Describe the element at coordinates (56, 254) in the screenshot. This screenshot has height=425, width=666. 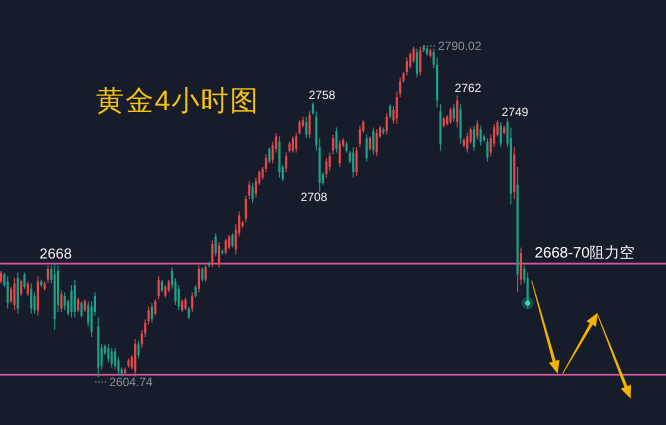
I see `annotation: 2668` at that location.